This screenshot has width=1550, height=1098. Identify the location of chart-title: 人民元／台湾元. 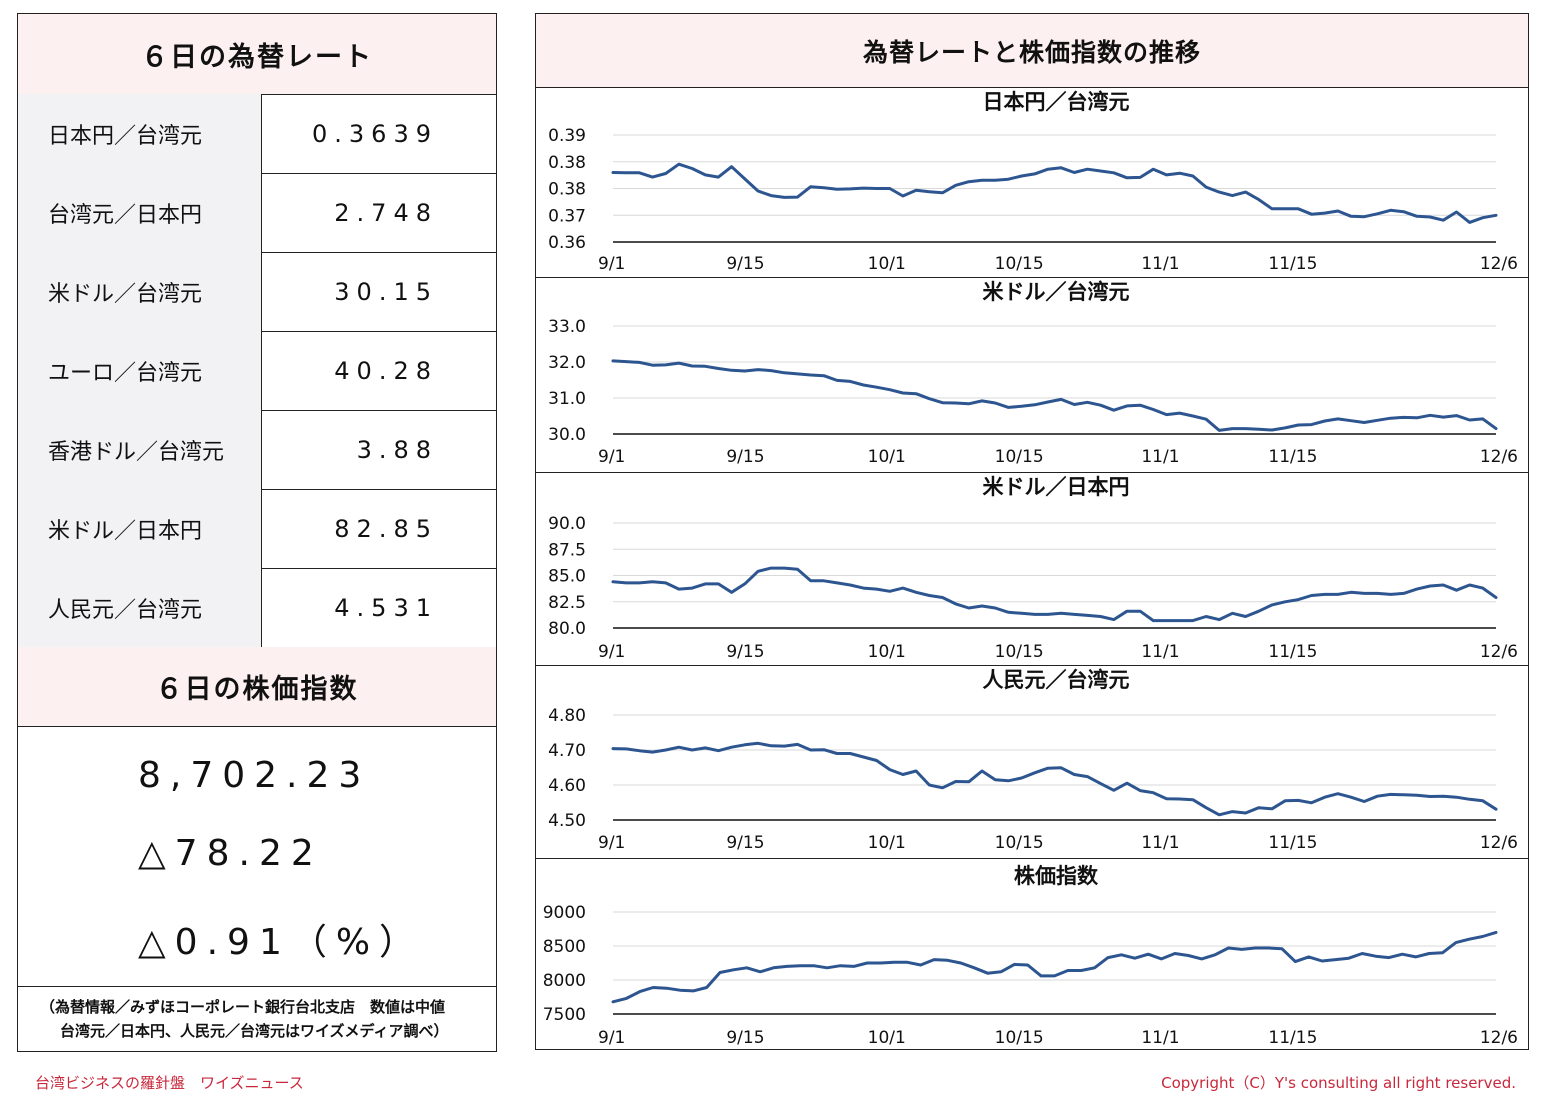
(1056, 680).